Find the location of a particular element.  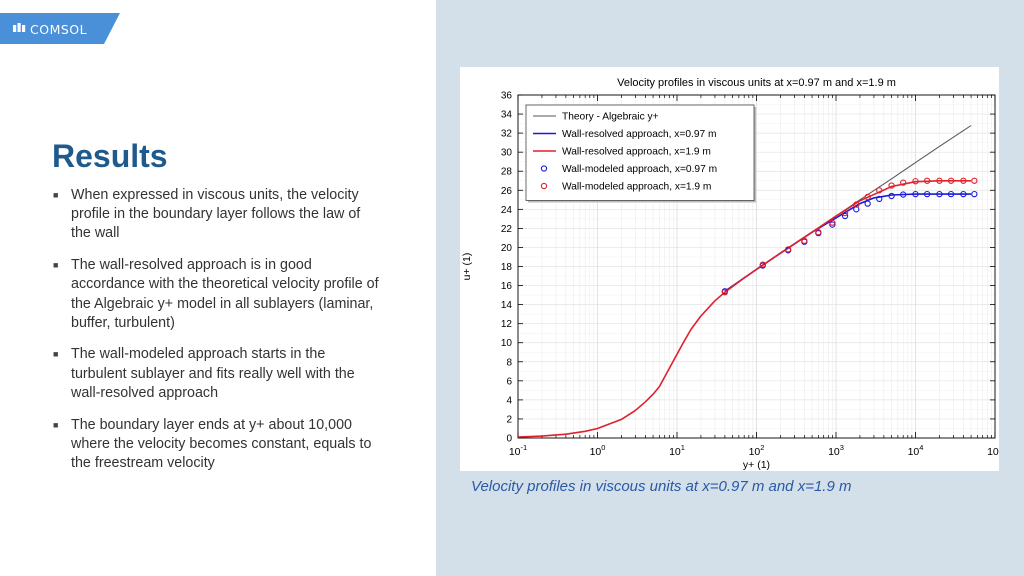

y-tick-label: 26 is located at coordinates (507, 191).